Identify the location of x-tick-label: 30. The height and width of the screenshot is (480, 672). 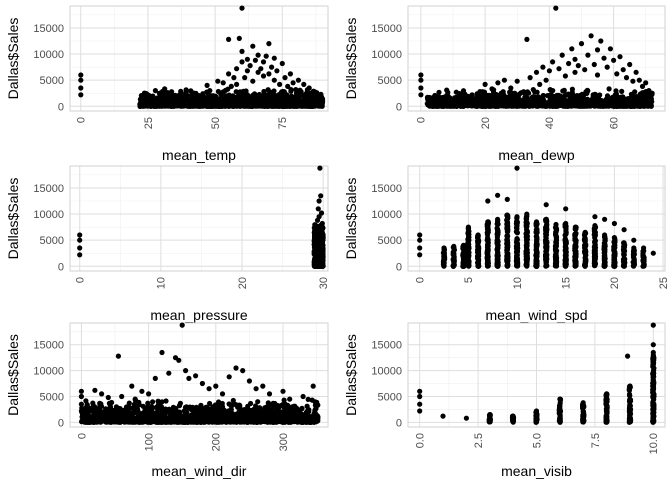
(324, 283).